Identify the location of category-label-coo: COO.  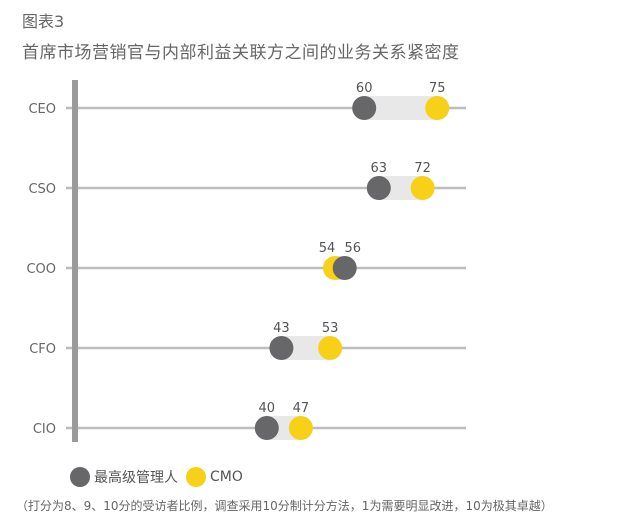
(41, 269).